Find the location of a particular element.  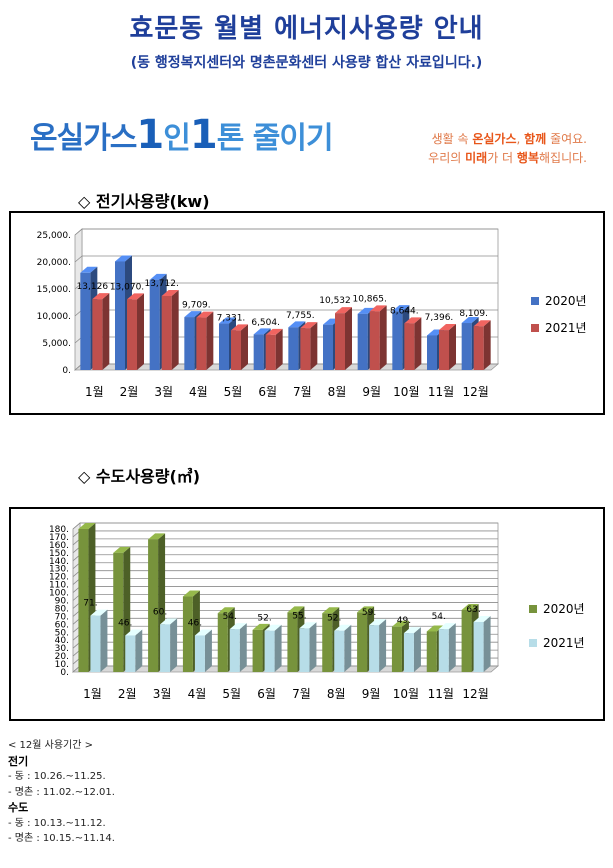

y-tick-label: 160. is located at coordinates (59, 546).